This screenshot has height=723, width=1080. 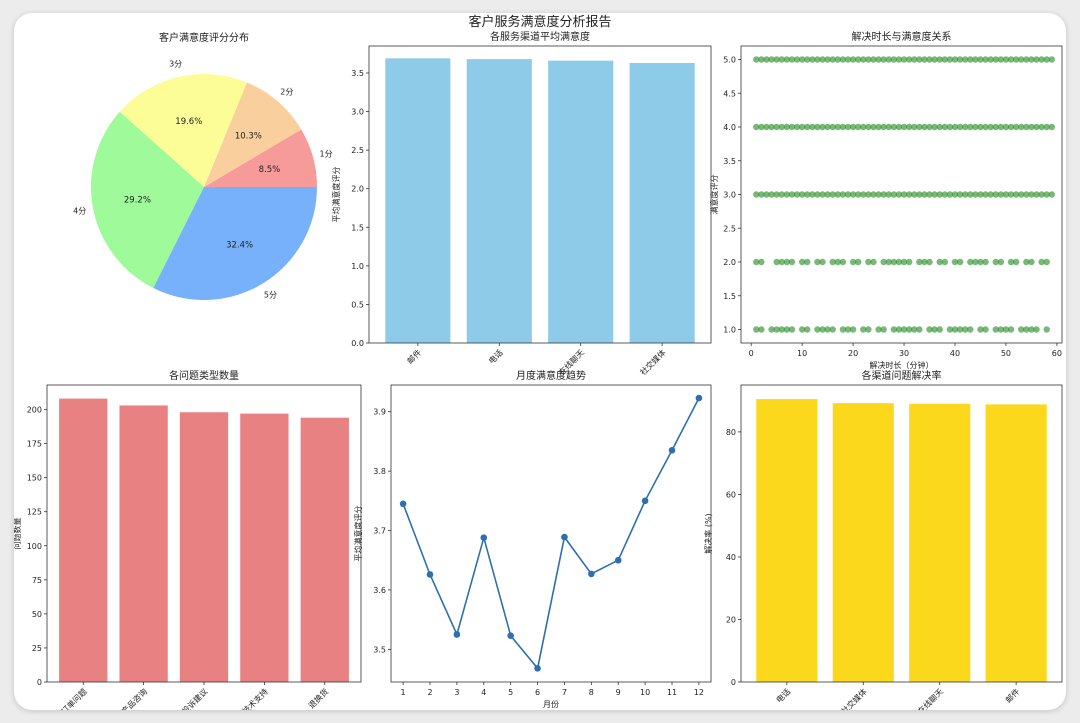 What do you see at coordinates (1057, 353) in the screenshot?
I see `duration-scatter-xtick-label: 60` at bounding box center [1057, 353].